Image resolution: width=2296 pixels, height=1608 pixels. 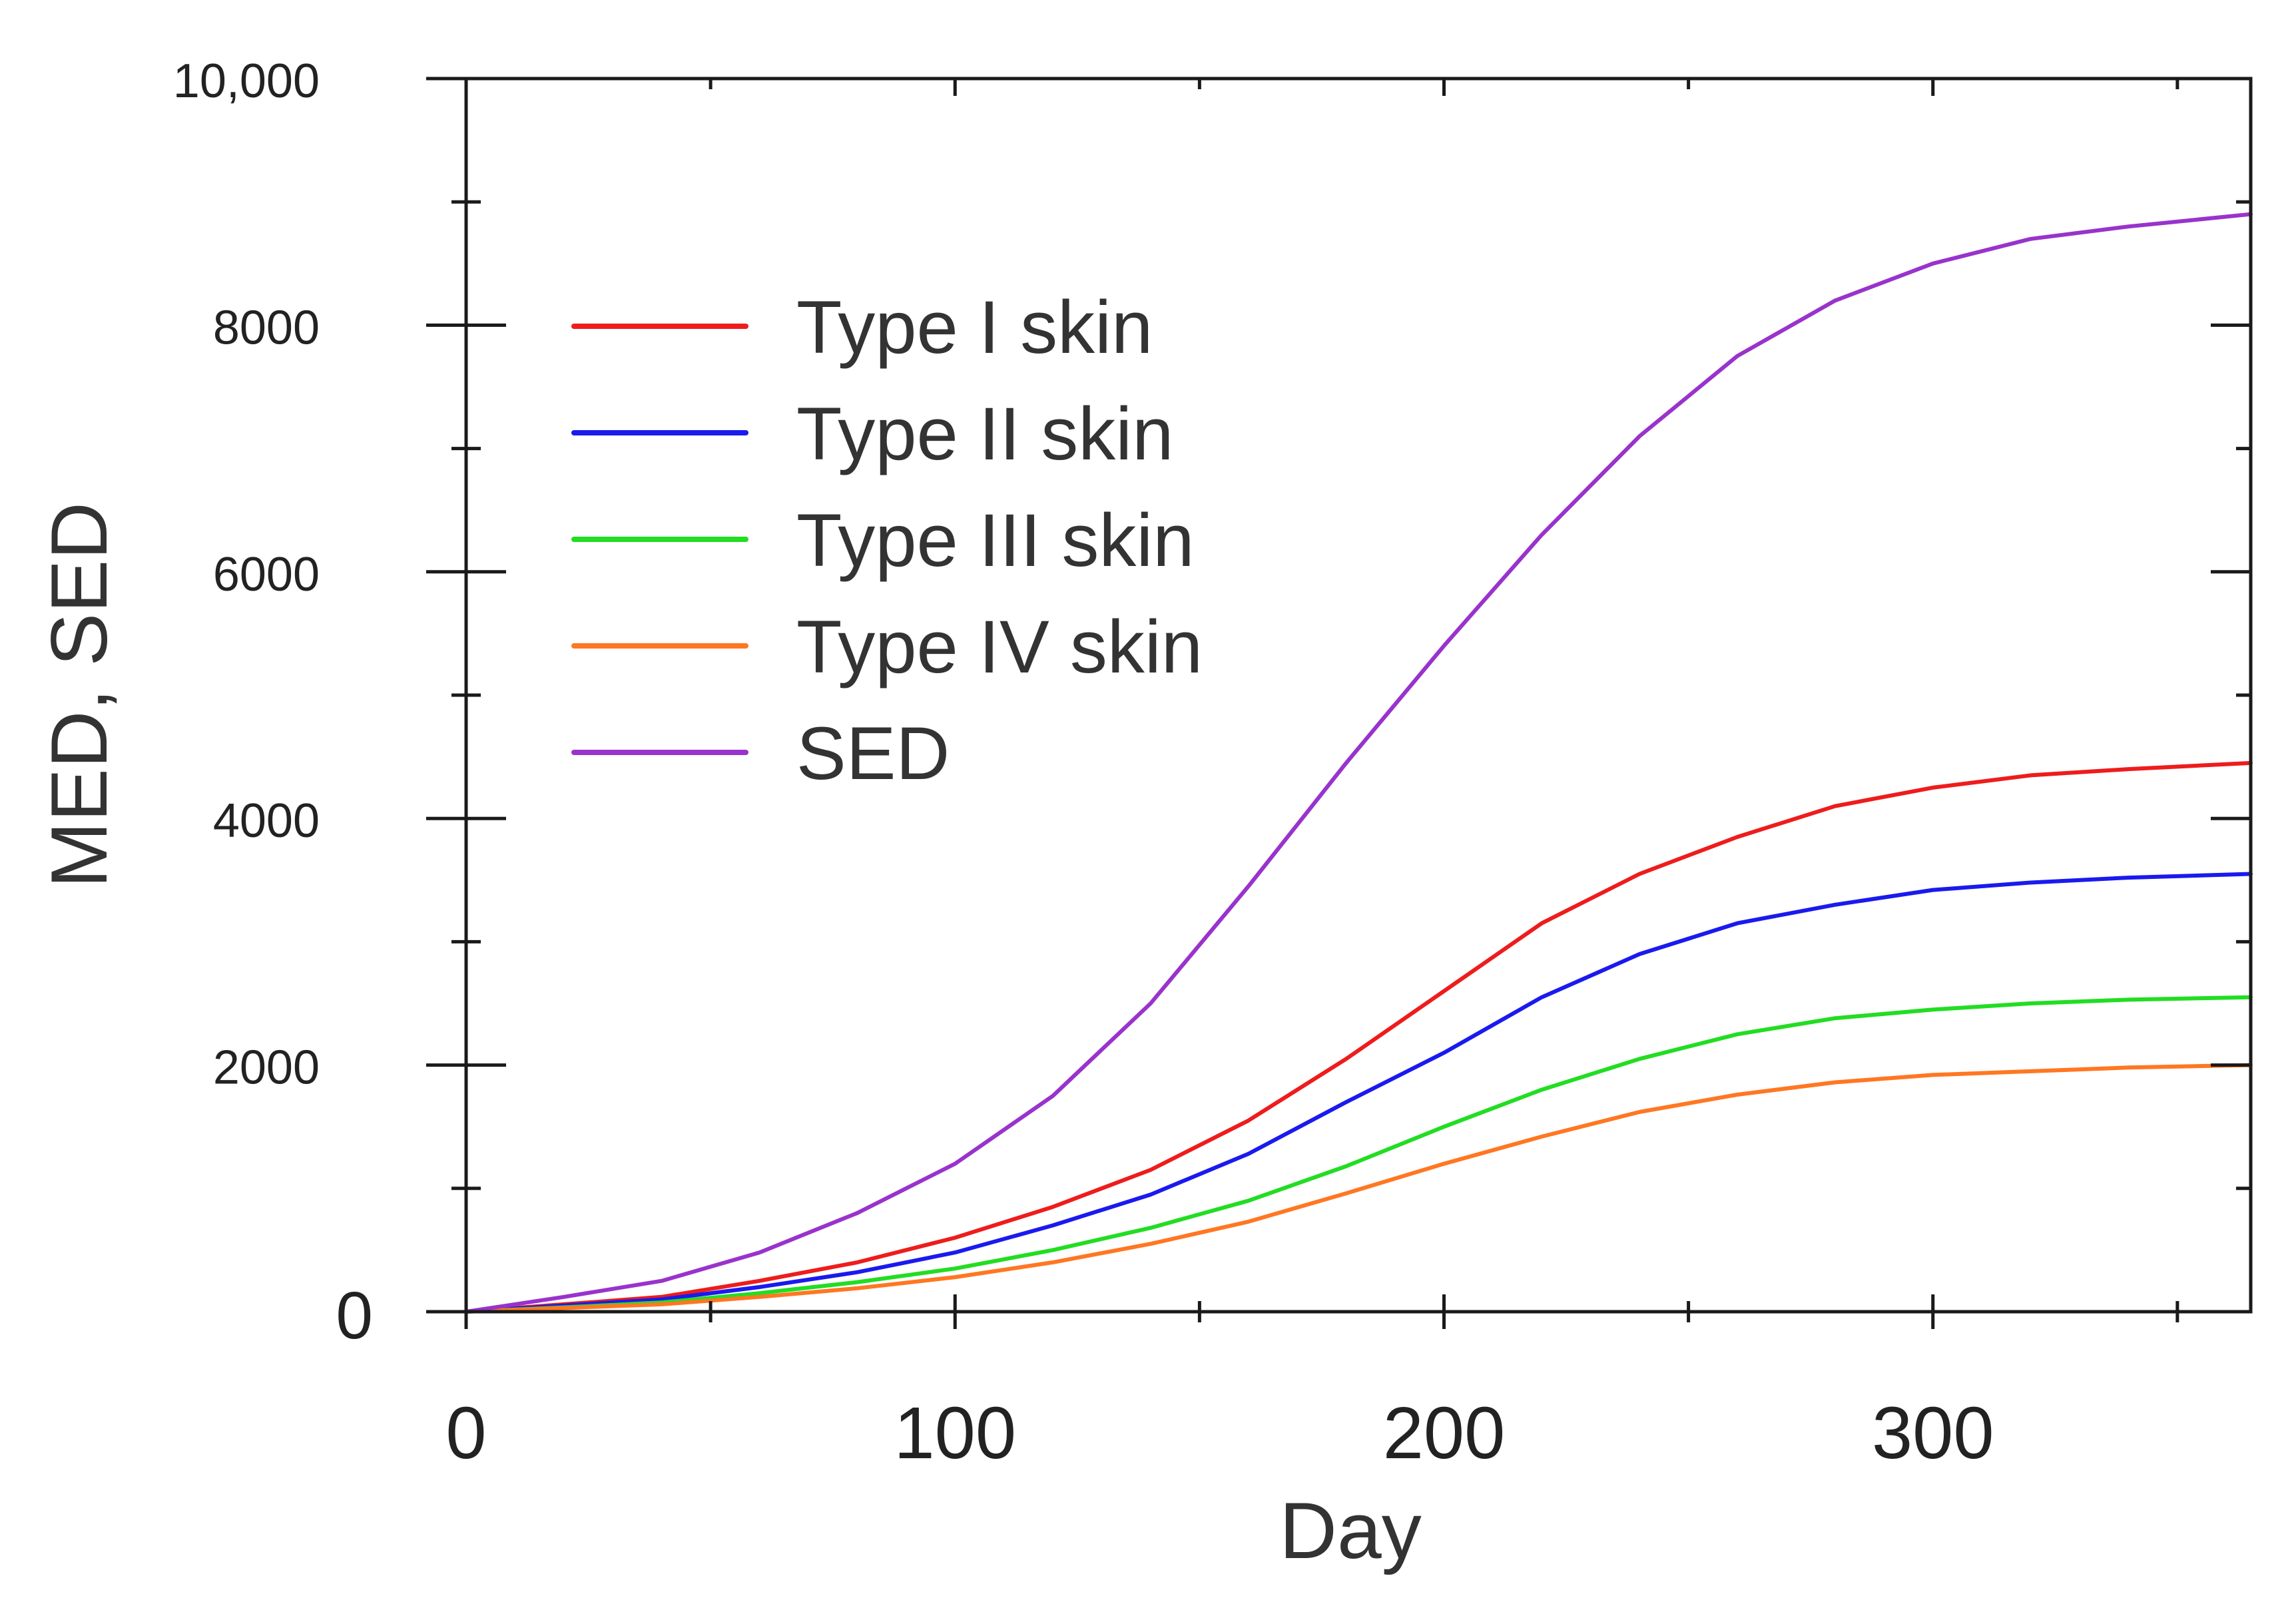 I want to click on y-tick-label: 8000, so click(x=266, y=327).